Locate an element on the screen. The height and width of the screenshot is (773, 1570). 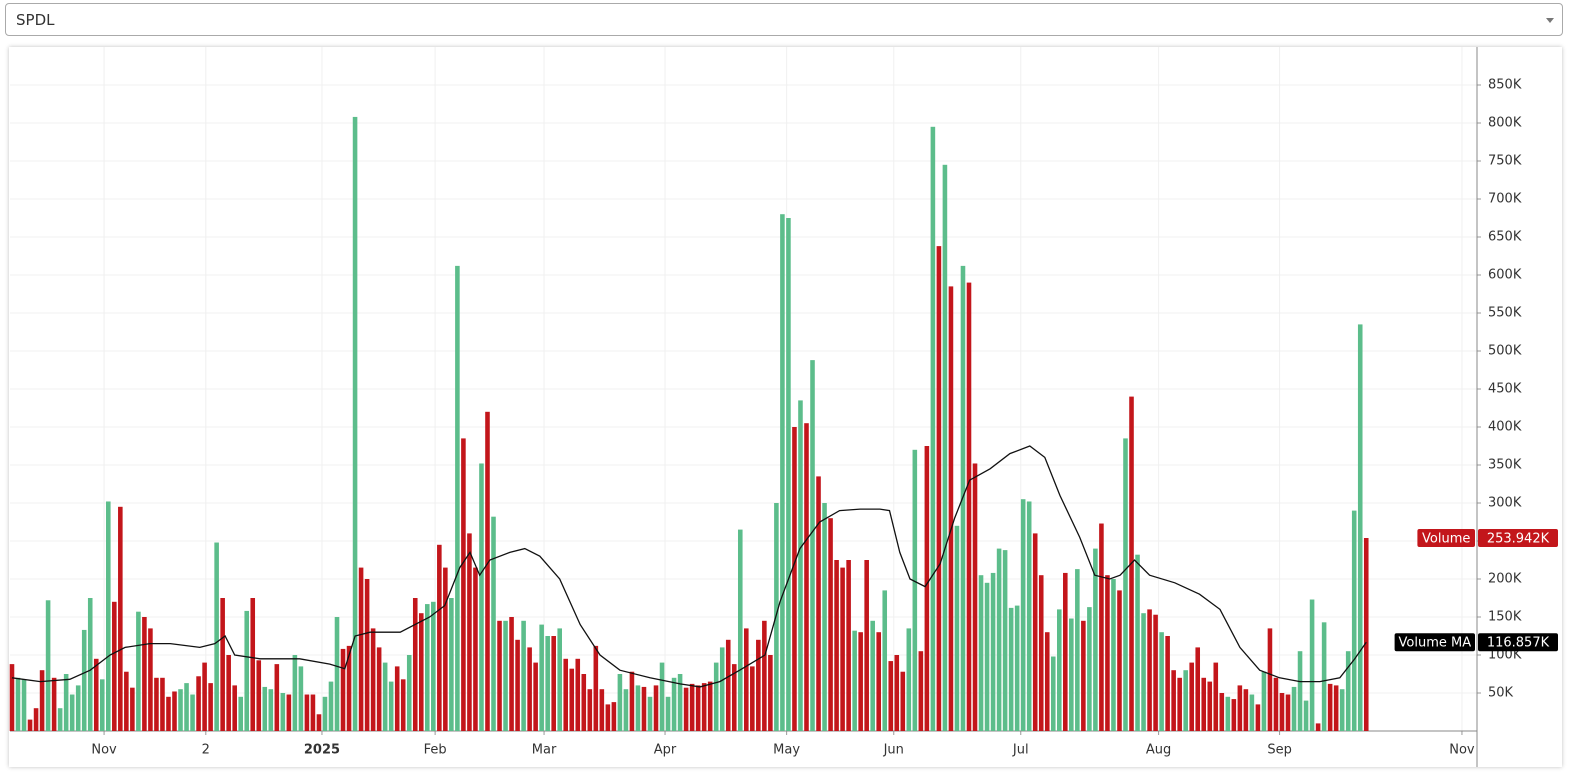
caret is located at coordinates (1550, 20).